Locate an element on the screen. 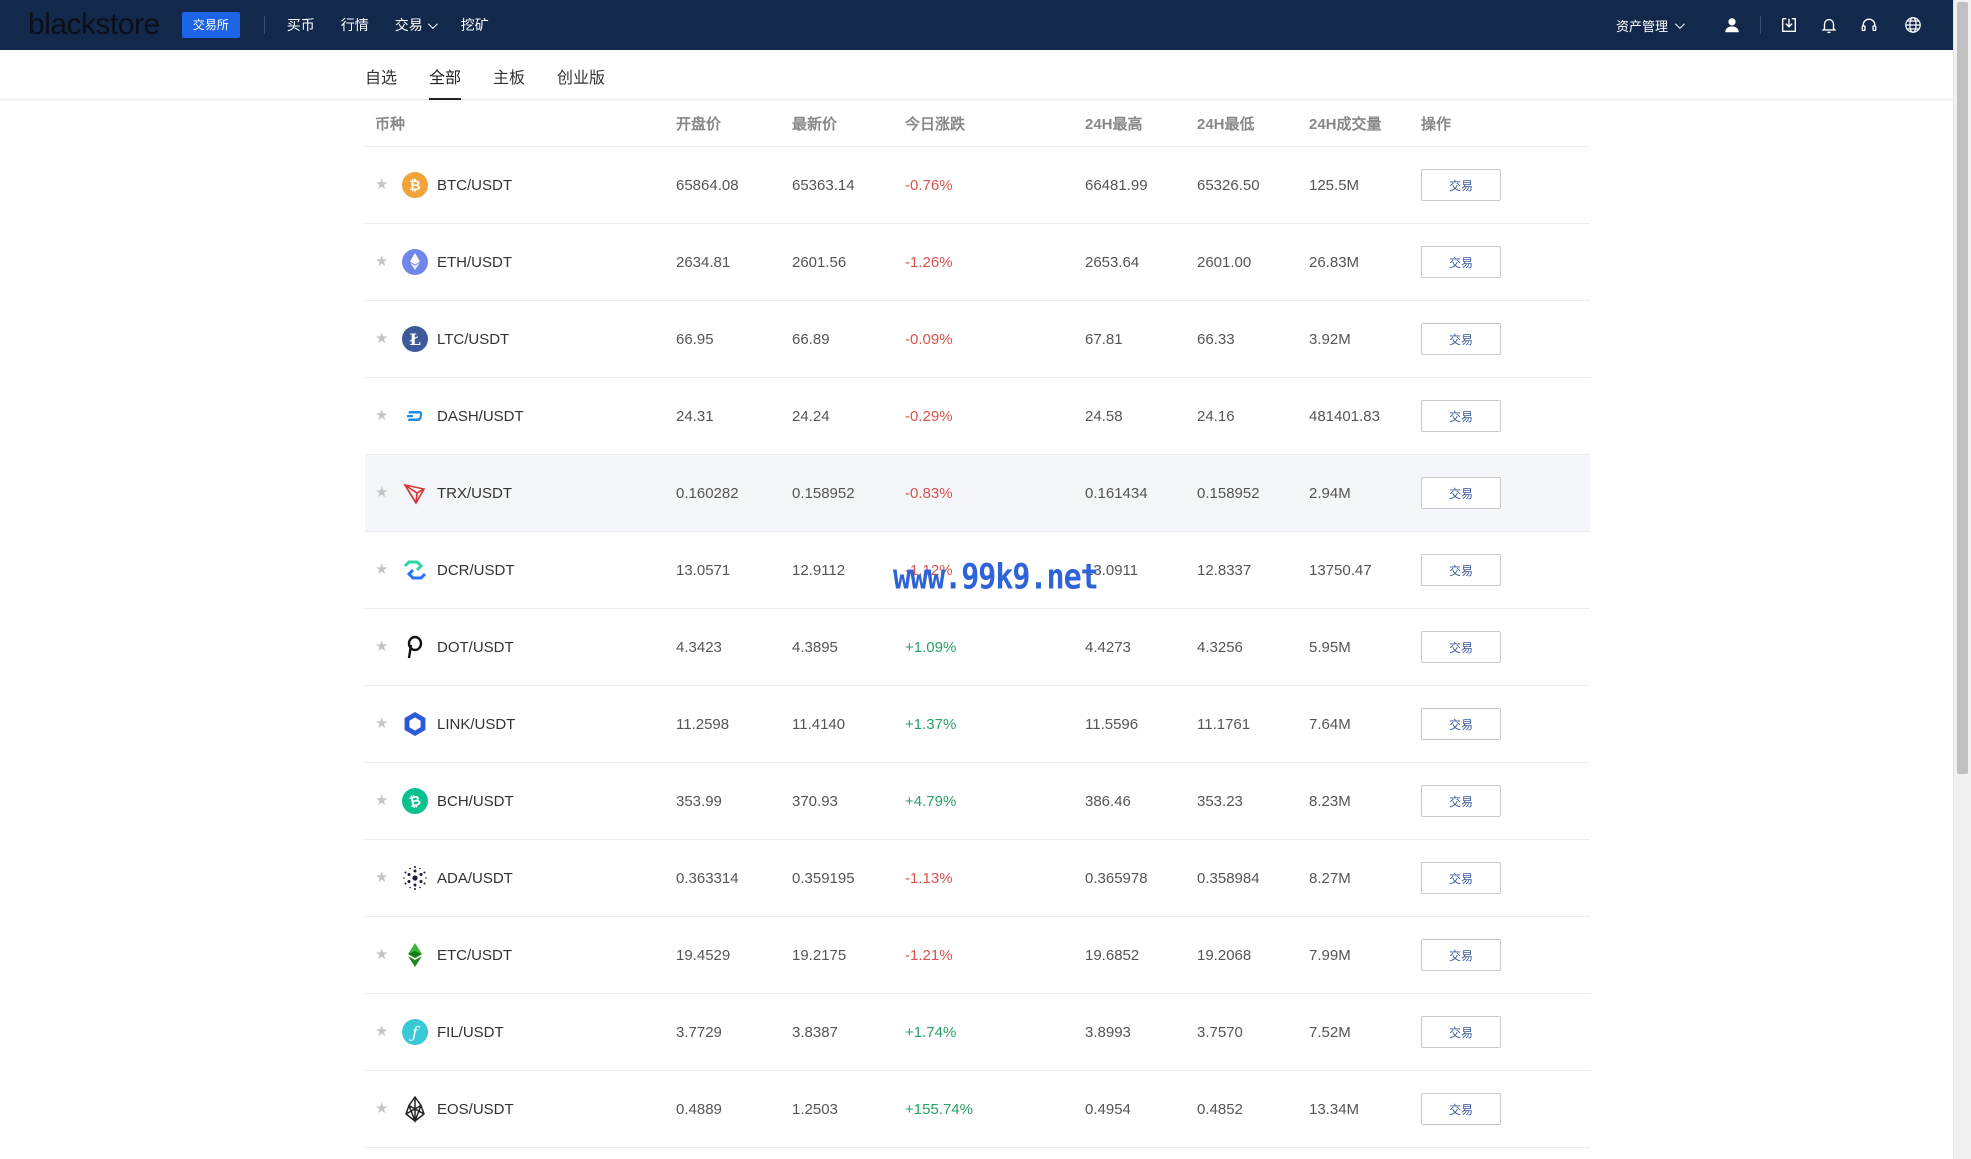 The image size is (1971, 1159). change-percent: -0.83% is located at coordinates (929, 493).